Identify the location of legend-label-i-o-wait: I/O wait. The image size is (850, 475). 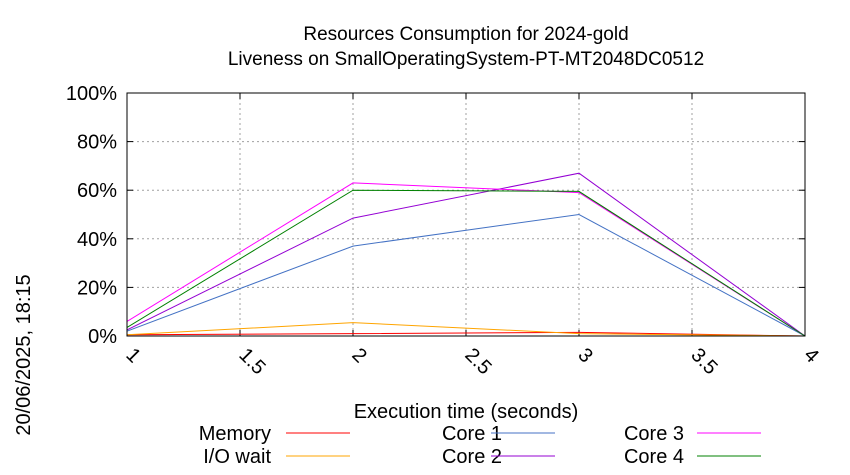
(237, 457).